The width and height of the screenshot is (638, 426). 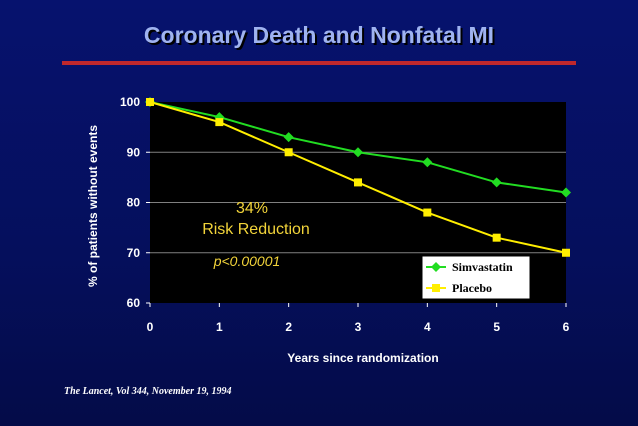 I want to click on annotation-risk-reduction: Risk Reduction, so click(x=256, y=229).